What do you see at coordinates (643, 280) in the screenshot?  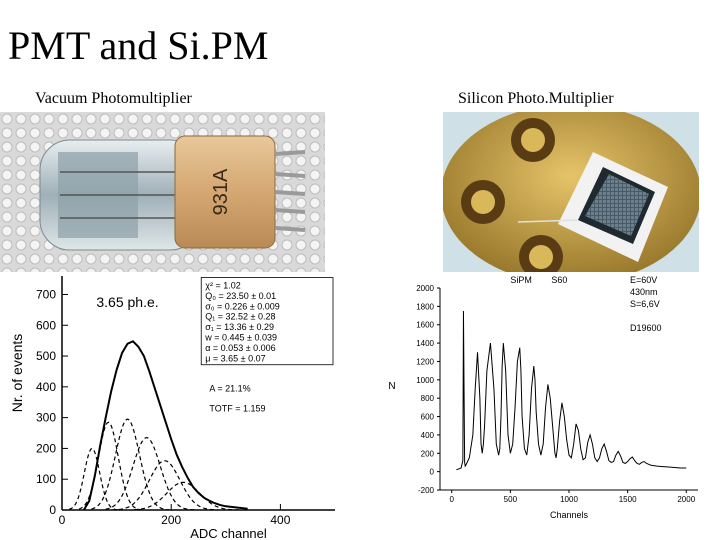 I see `chart-annotation: E=60V` at bounding box center [643, 280].